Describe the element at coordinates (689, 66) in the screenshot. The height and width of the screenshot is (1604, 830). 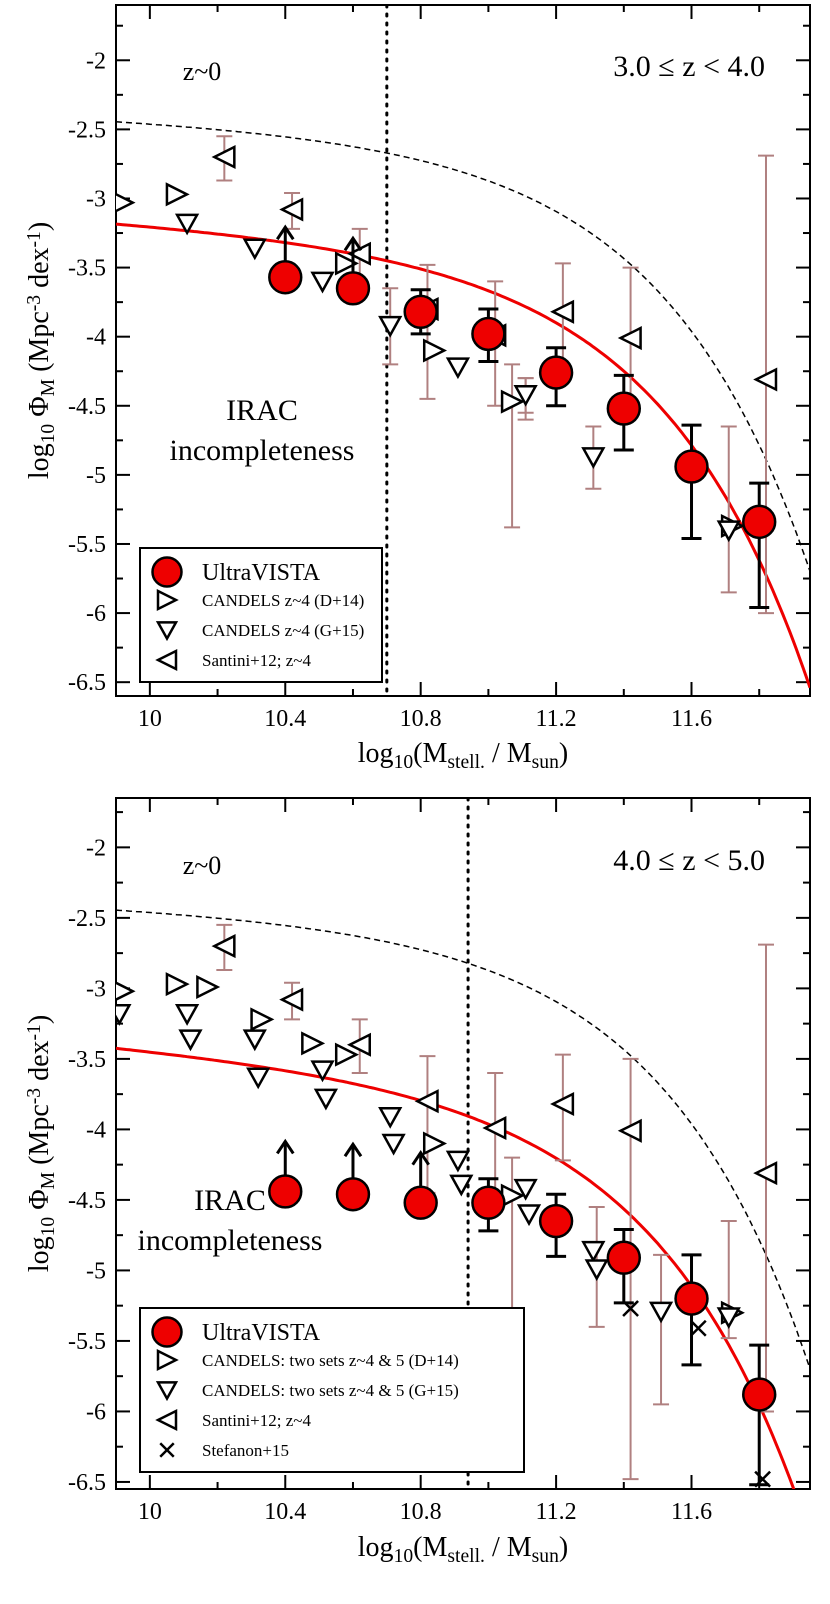
I see `redshift-range-label: 3.0 ≤ z < 4.0` at that location.